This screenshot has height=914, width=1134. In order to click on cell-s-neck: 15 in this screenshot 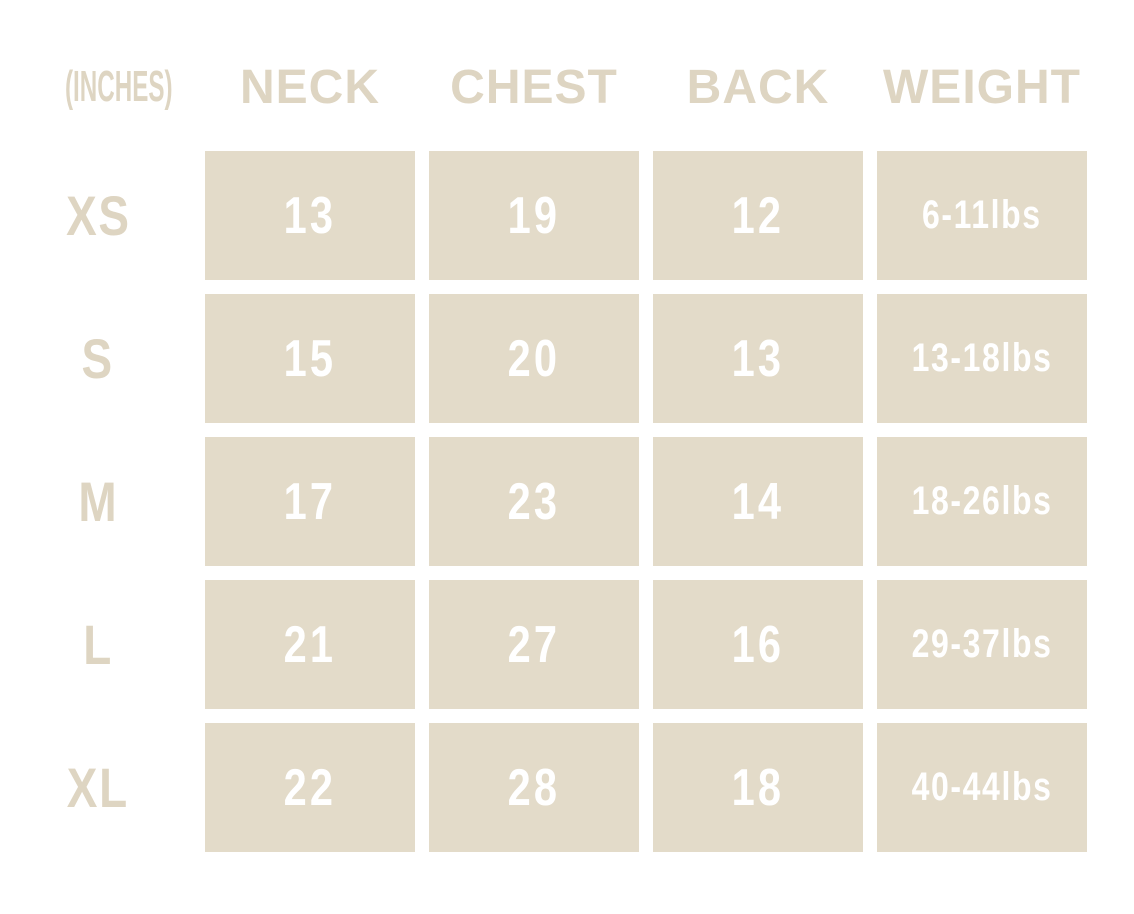, I will do `click(310, 358)`.